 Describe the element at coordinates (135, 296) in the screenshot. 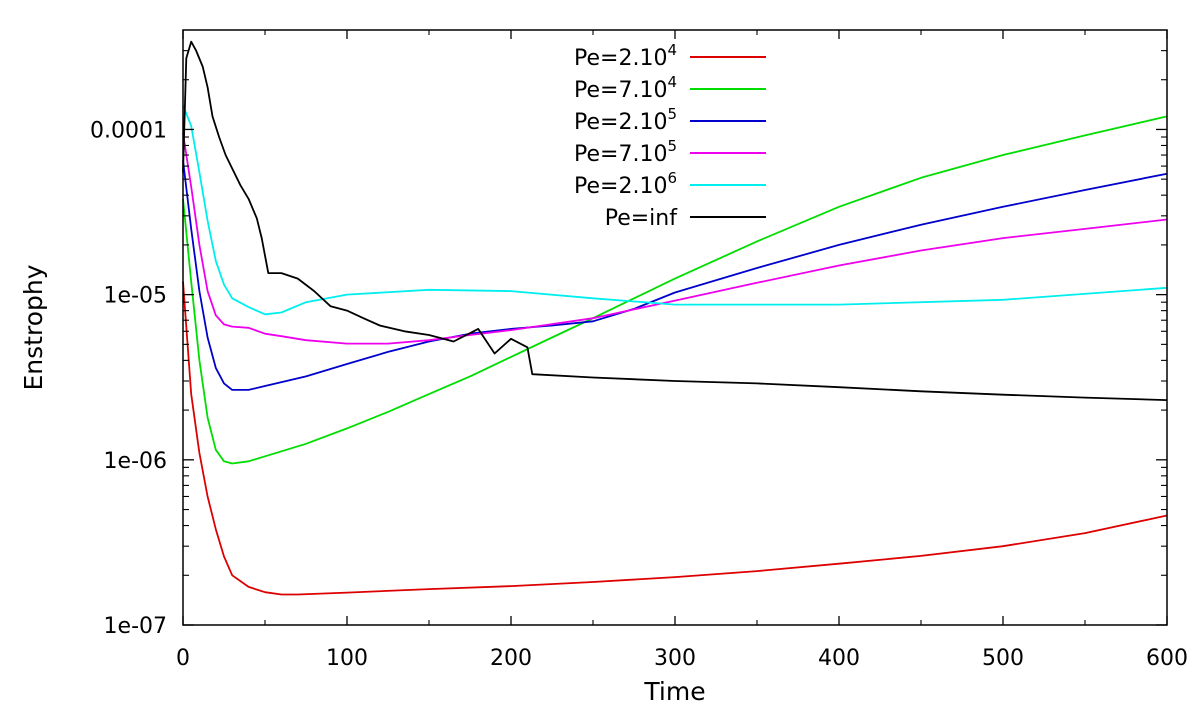

I see `y-tick-label: 1e-05` at that location.